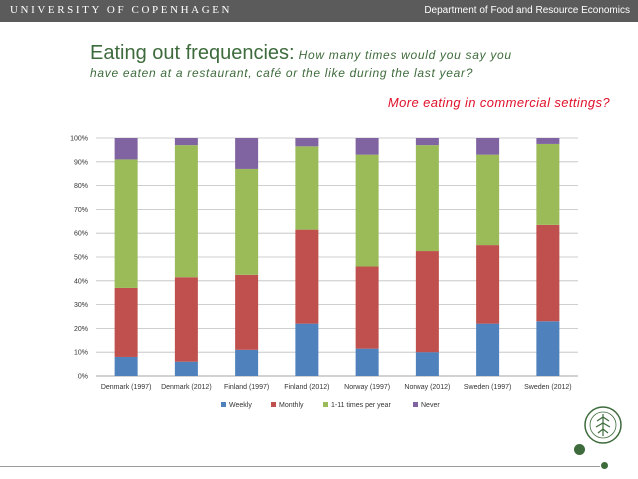 The image size is (638, 479). Describe the element at coordinates (81, 210) in the screenshot. I see `y-tick-label: 70%` at that location.